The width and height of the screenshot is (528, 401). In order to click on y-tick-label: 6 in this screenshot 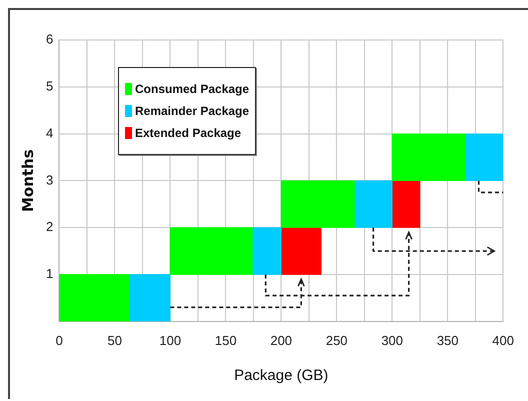, I will do `click(50, 39)`.